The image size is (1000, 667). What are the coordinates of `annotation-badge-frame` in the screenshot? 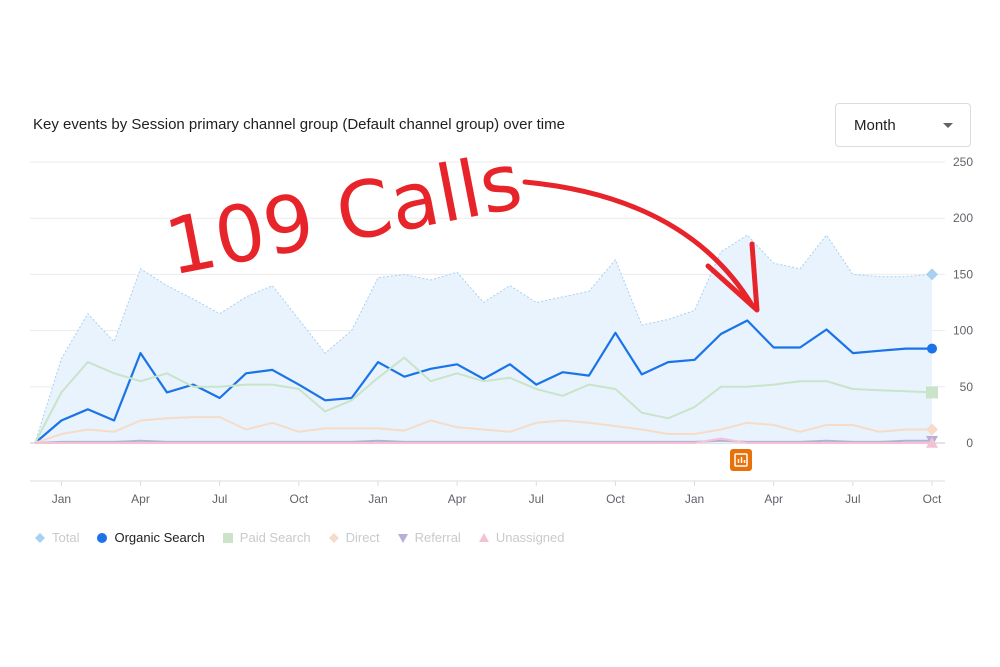 It's located at (741, 460).